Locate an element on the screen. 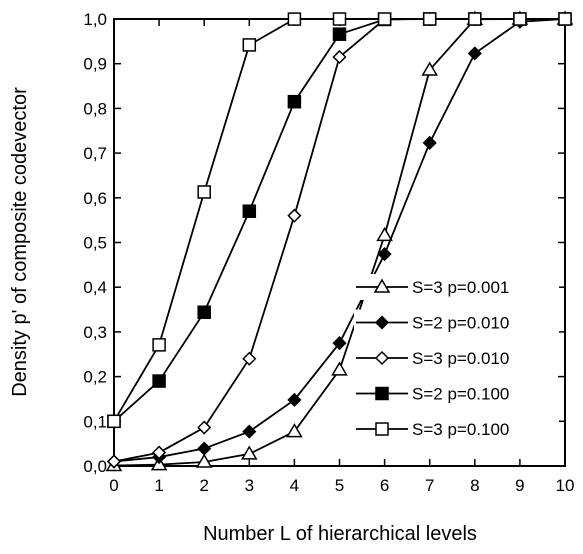  y-axis-label: Density p' of composite codevector is located at coordinates (20, 242).